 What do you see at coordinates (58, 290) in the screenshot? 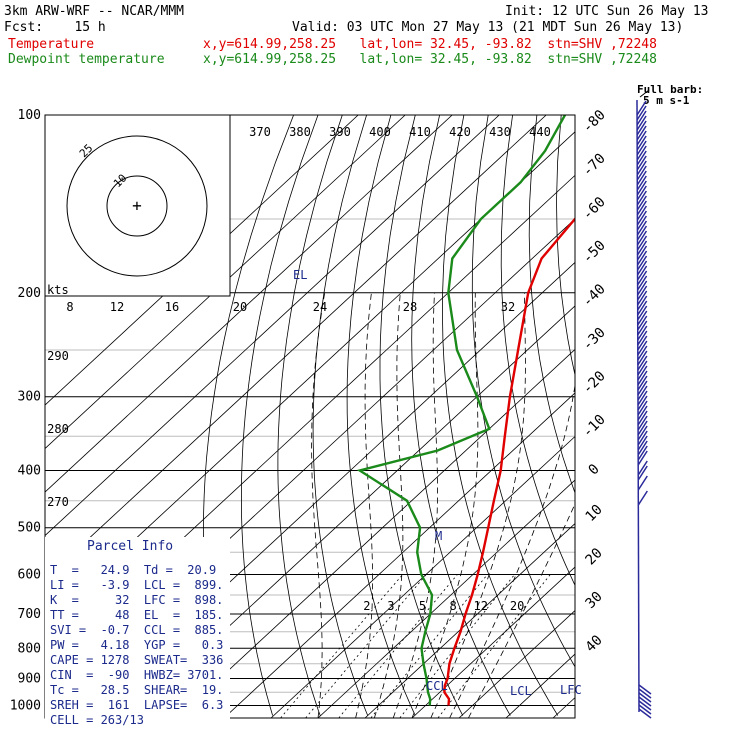
I see `hodograph-kts-label: kts` at bounding box center [58, 290].